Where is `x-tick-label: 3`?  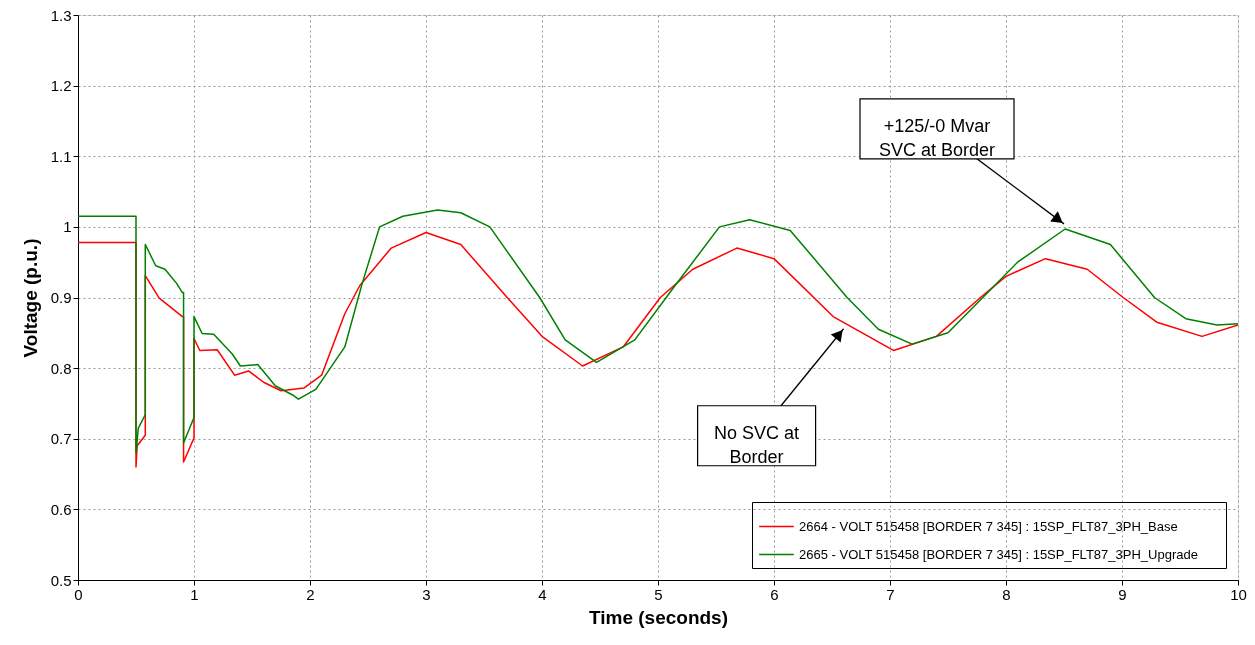 x-tick-label: 3 is located at coordinates (426, 594).